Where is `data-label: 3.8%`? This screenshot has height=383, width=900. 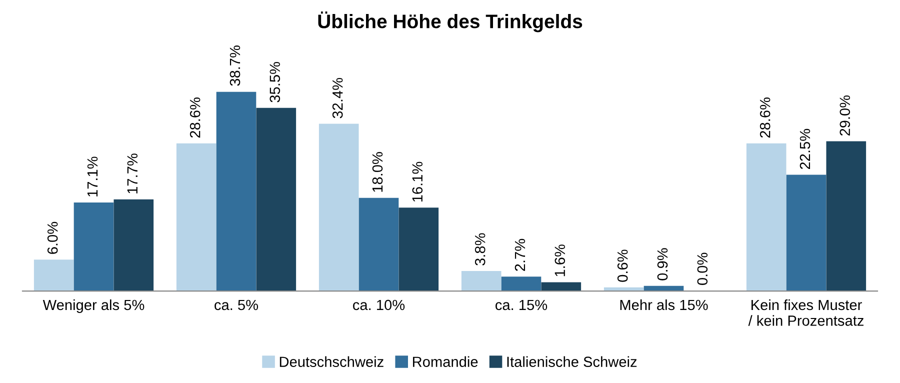
data-label: 3.8% is located at coordinates (480, 249).